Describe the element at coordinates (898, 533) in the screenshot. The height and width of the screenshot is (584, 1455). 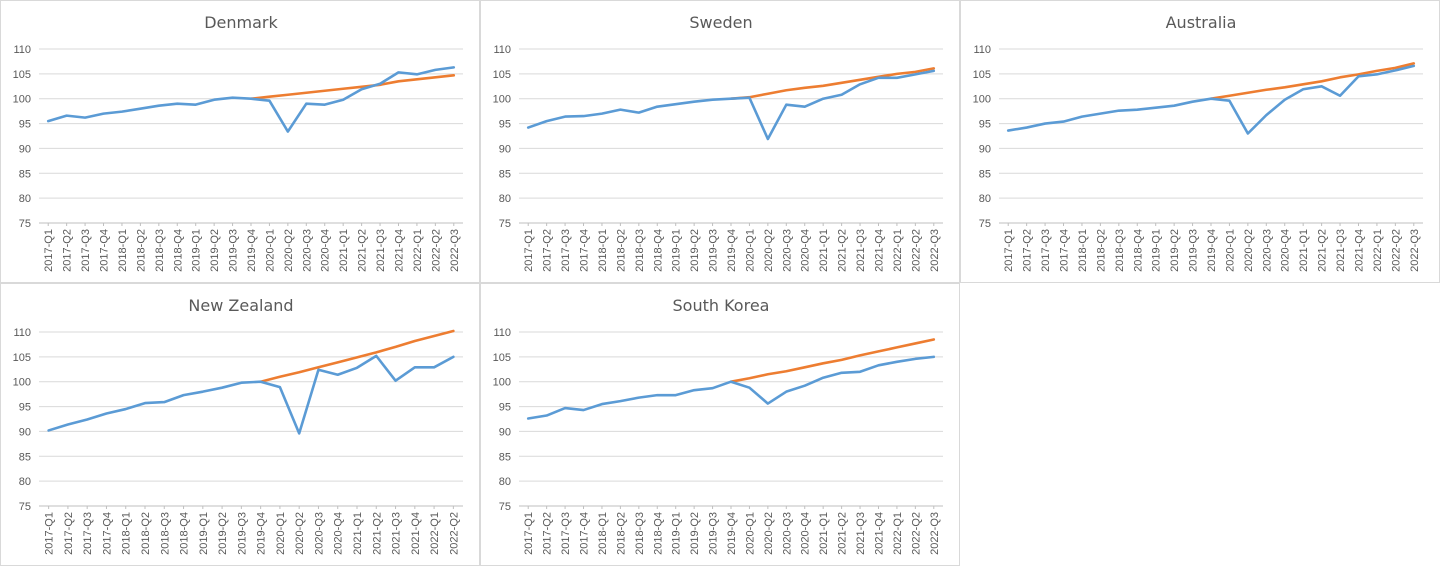
I see `x-tick-label: 2022-Q1` at that location.